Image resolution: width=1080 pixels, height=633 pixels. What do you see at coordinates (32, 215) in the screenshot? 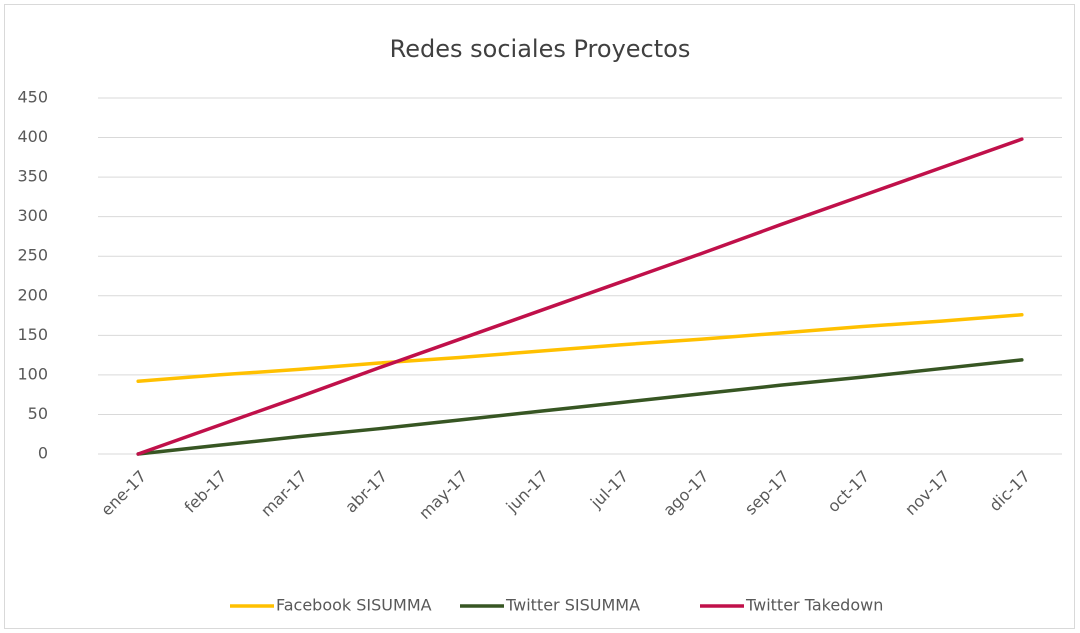
I see `y-tick-label: 300` at bounding box center [32, 215].